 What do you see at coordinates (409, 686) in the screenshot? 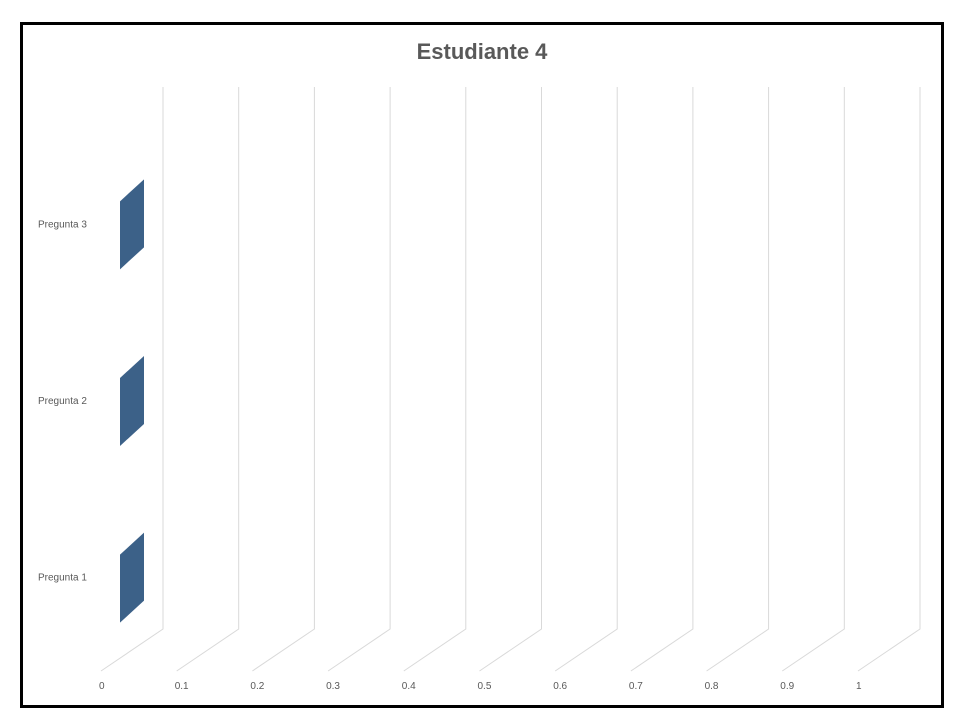
I see `x-tick-label: 0.4` at bounding box center [409, 686].